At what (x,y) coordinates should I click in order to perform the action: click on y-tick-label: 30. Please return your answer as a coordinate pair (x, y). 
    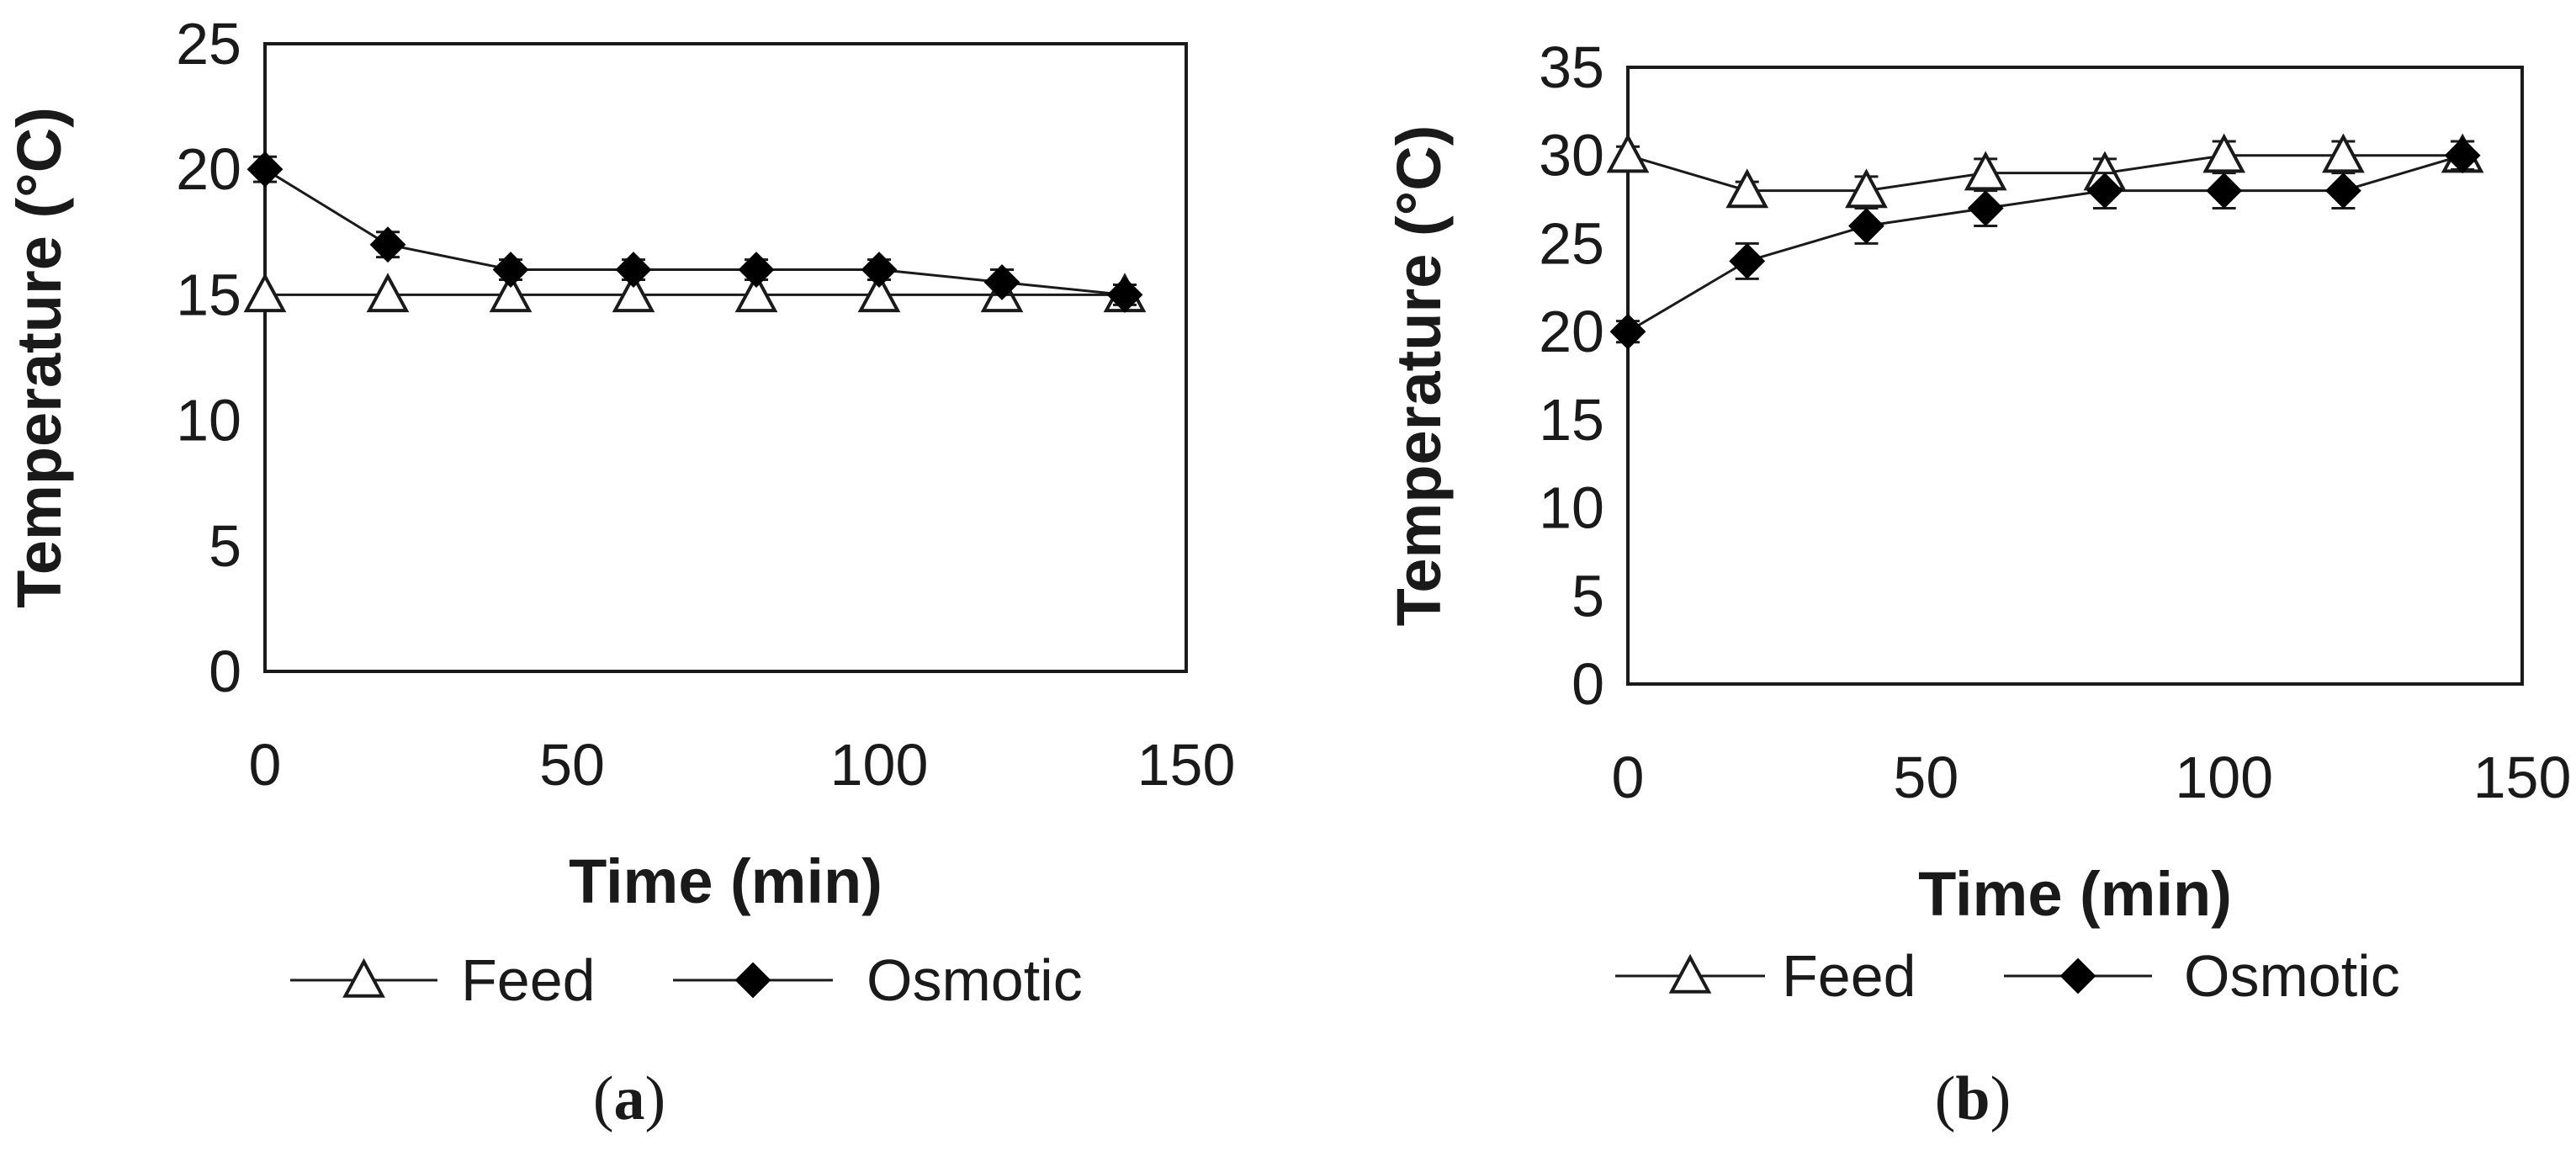
    Looking at the image, I should click on (1571, 155).